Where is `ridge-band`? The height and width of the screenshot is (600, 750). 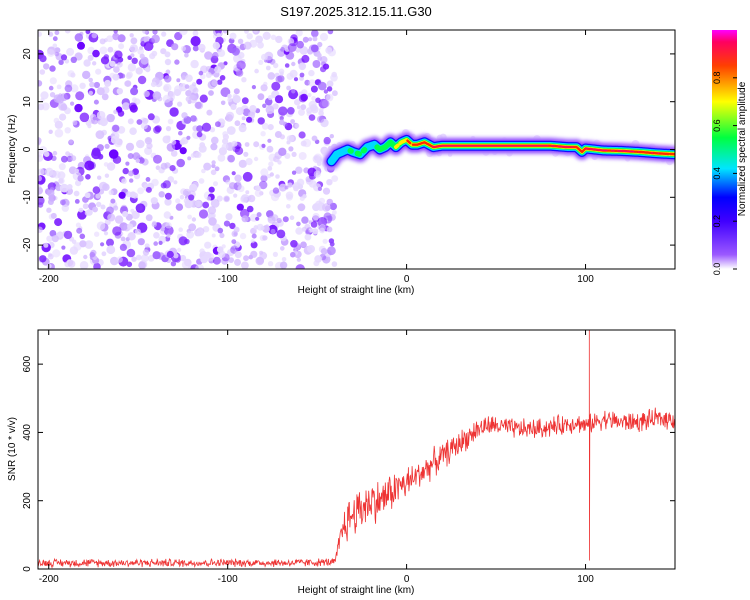
ridge-band is located at coordinates (545, 149).